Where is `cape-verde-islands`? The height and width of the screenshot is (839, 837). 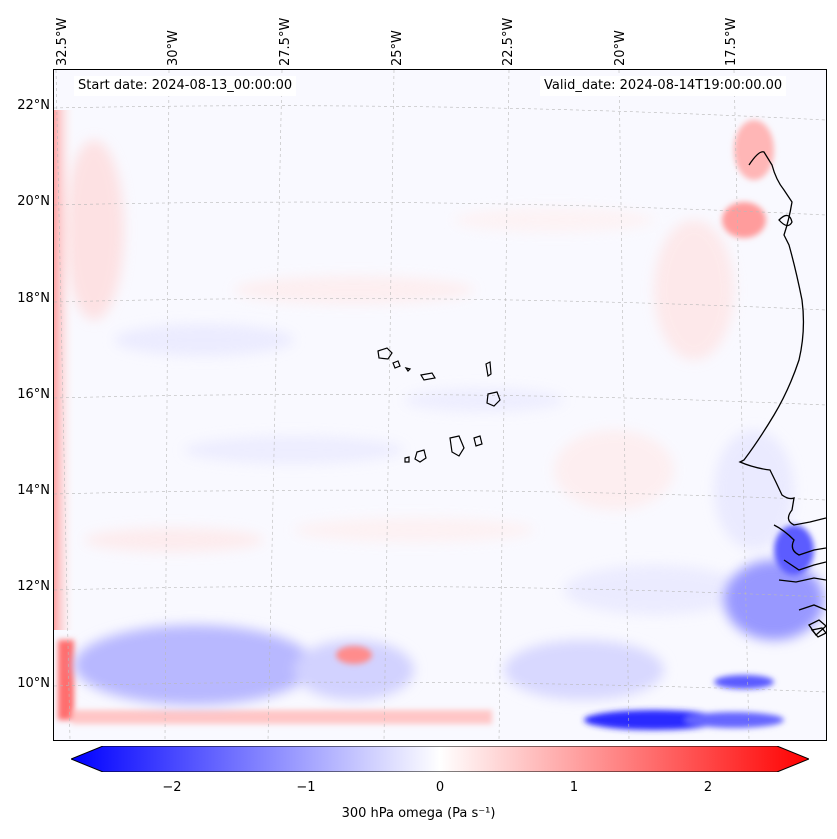 cape-verde-islands is located at coordinates (439, 405).